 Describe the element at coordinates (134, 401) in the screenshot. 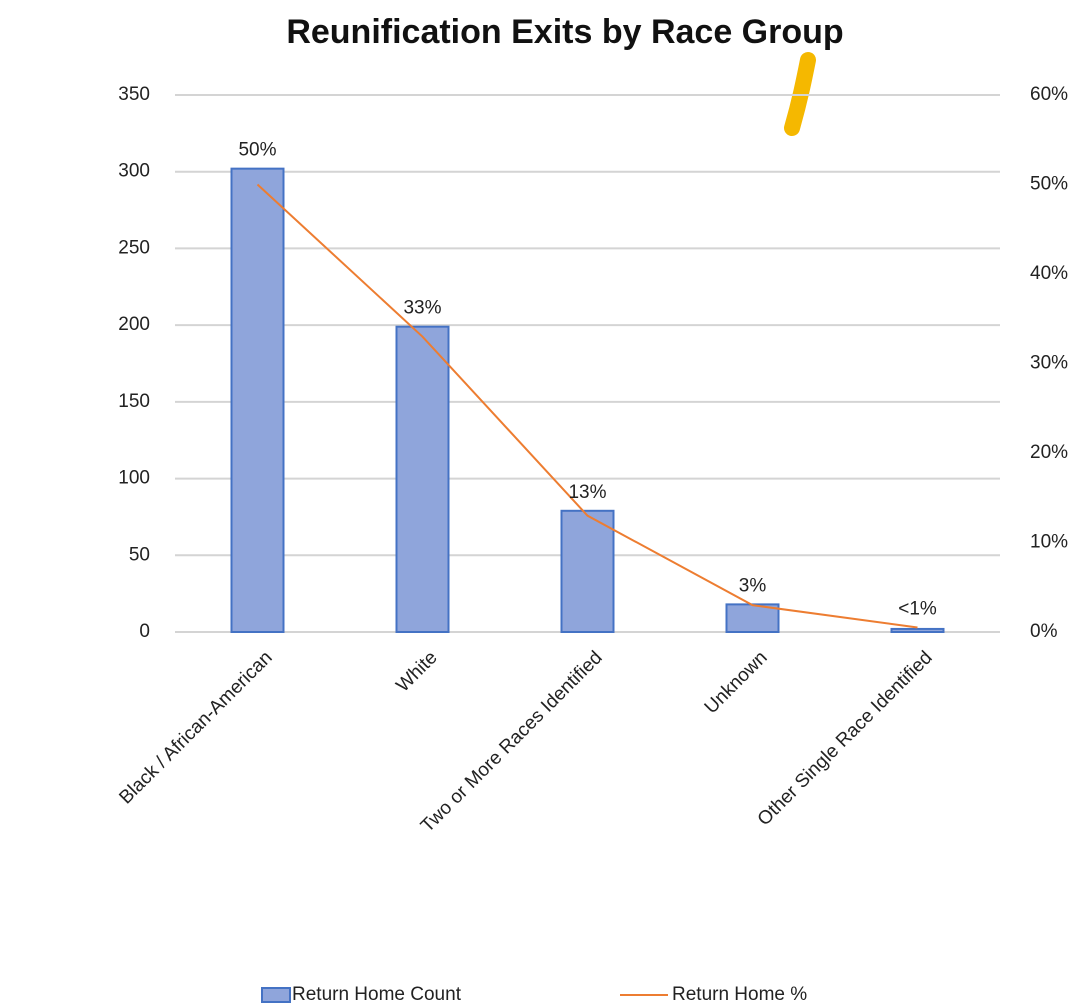

I see `y-tick-label: 150` at that location.